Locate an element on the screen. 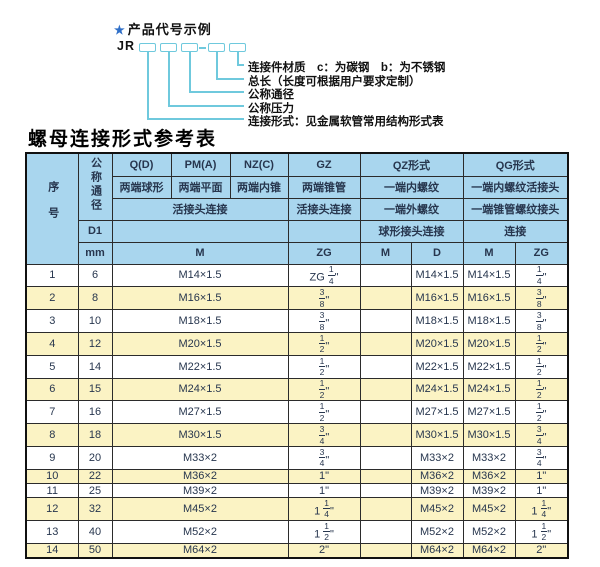  label-connection-type: 连接形式：见金属软管常用结构形式表 is located at coordinates (346, 122).